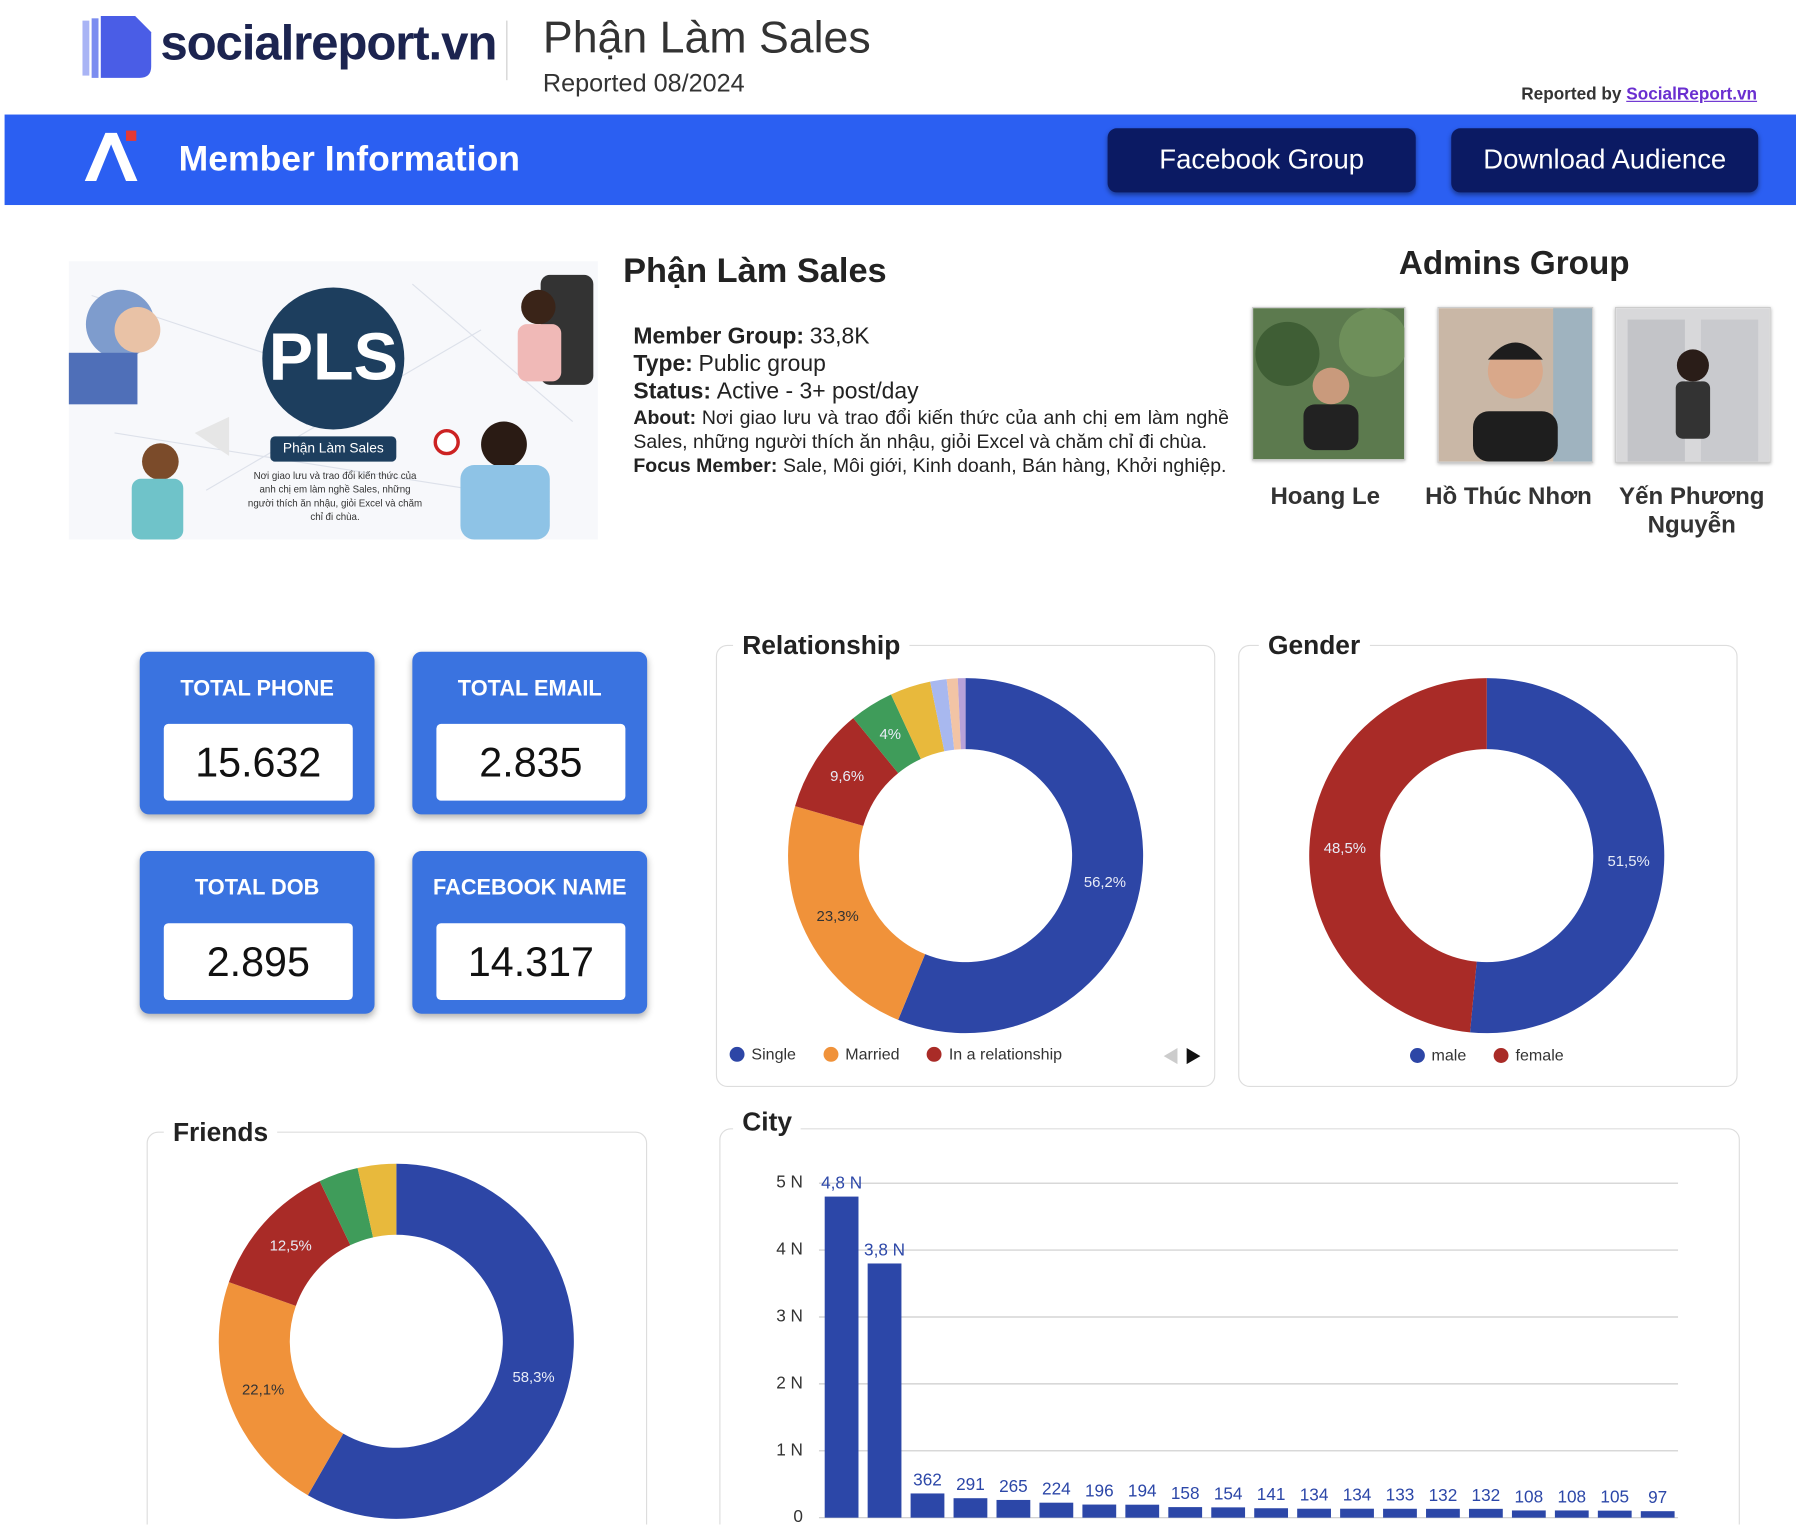 Image resolution: width=1796 pixels, height=1525 pixels. I want to click on y-tick-label: 3 N, so click(789, 1316).